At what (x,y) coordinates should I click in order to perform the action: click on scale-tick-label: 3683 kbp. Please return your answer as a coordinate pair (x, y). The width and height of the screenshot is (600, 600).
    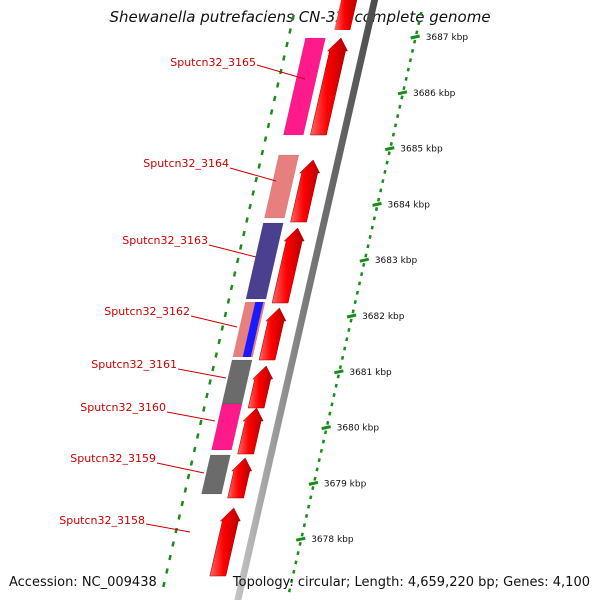
    Looking at the image, I should click on (396, 261).